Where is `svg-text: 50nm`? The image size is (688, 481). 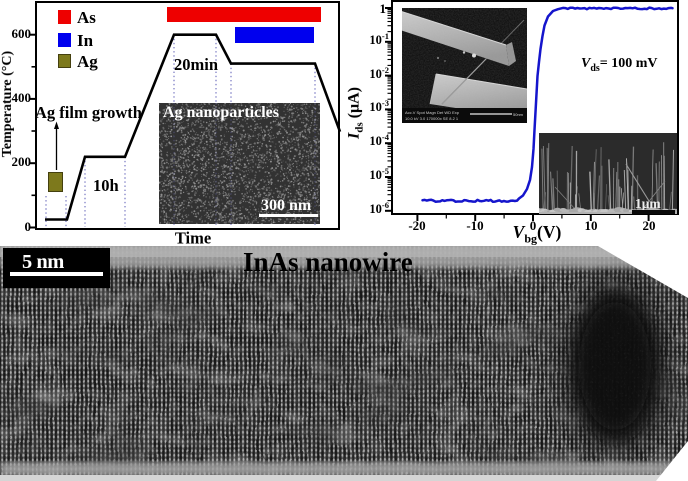 svg-text: 50nm is located at coordinates (518, 114).